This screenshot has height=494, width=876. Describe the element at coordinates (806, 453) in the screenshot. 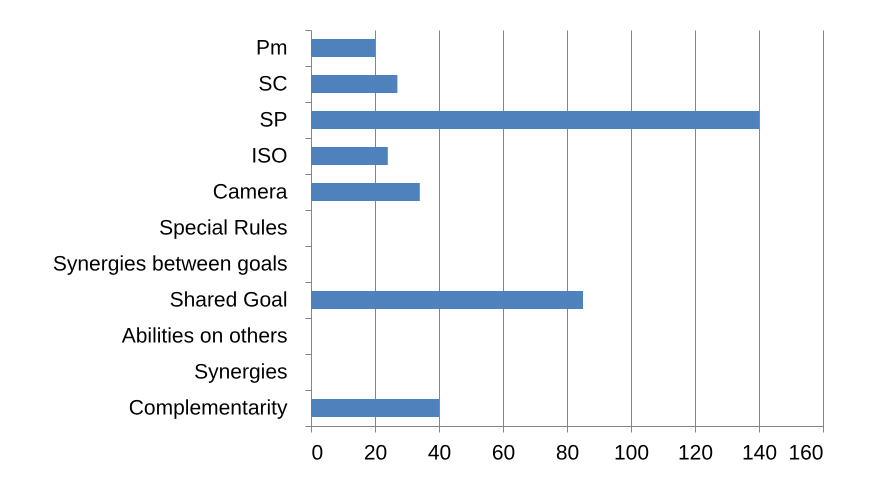

I see `x-tick-label: 160` at that location.